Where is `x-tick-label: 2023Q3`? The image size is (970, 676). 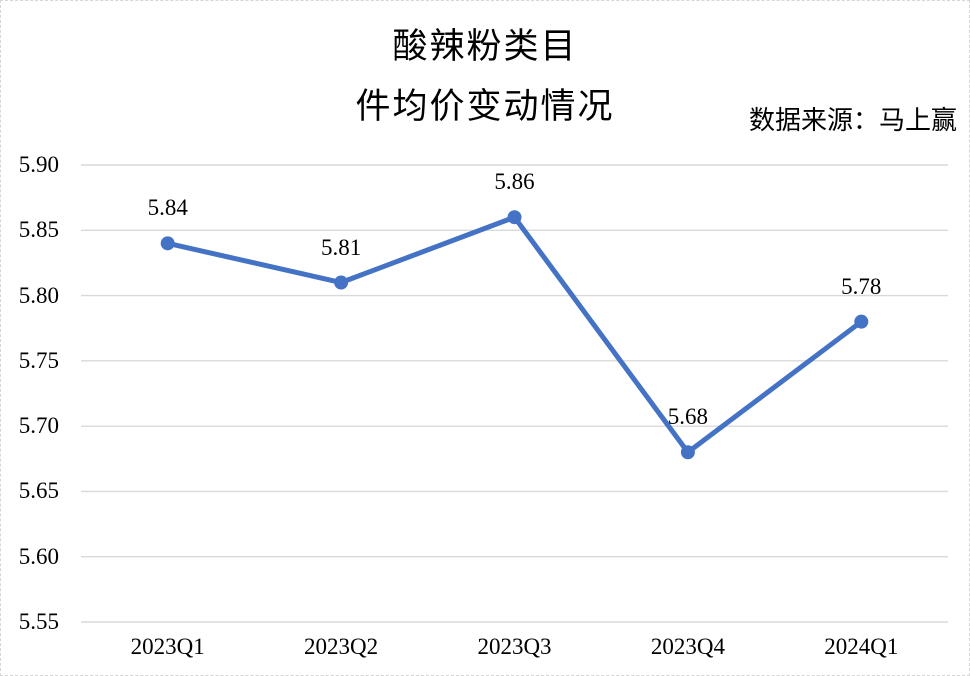
x-tick-label: 2023Q3 is located at coordinates (514, 646).